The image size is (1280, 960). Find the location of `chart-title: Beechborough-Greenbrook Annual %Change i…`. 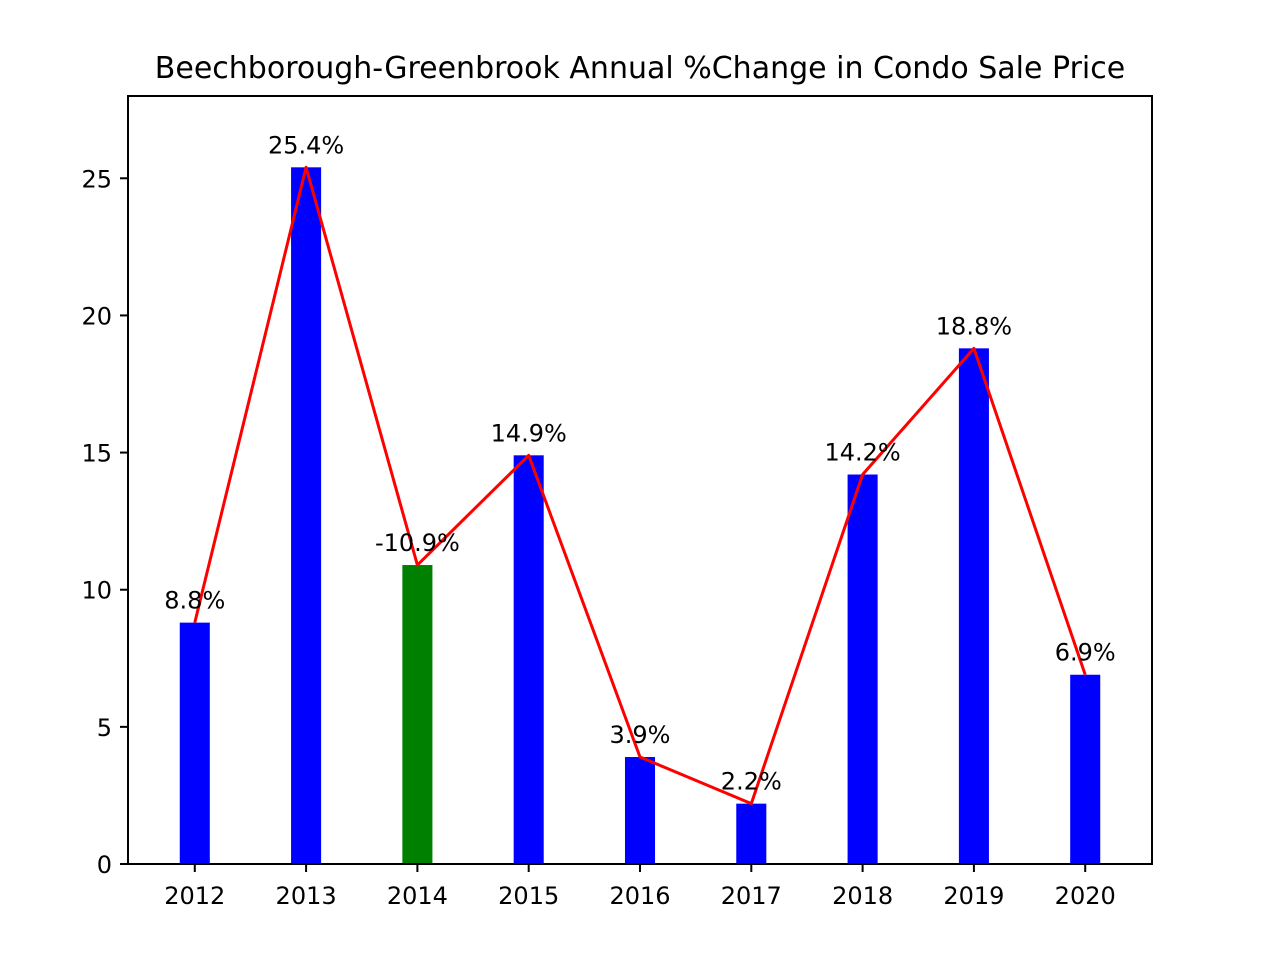

chart-title: Beechborough-Greenbrook Annual %Change i… is located at coordinates (640, 68).